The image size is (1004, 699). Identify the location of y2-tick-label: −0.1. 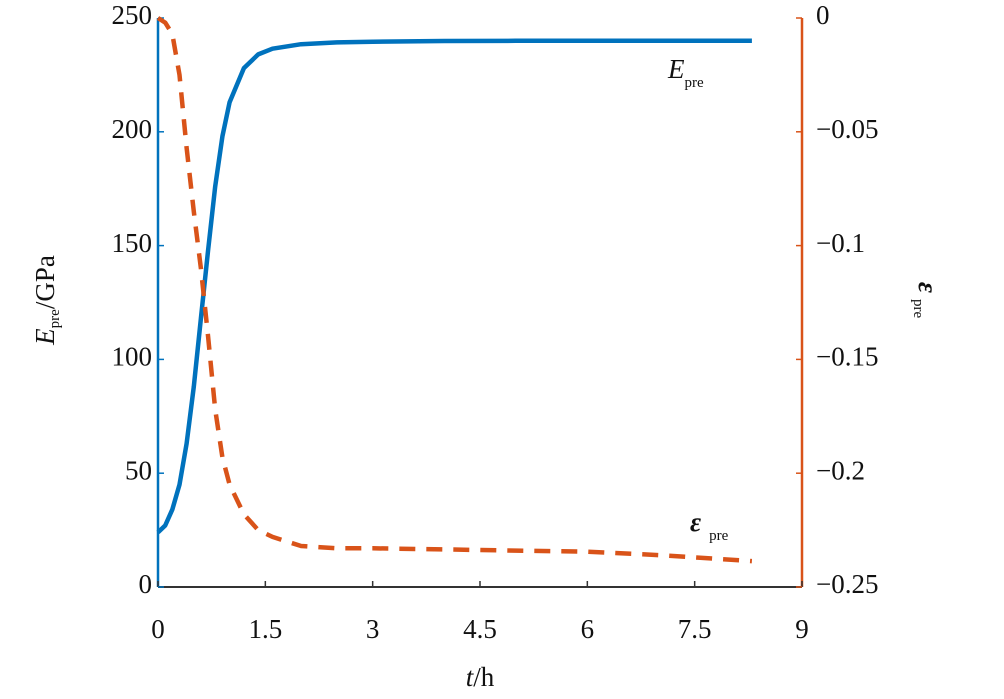
(840, 243).